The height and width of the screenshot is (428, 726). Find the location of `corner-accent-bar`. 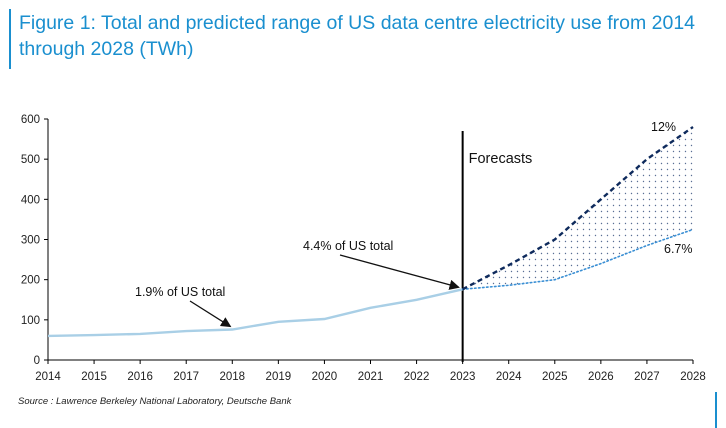

corner-accent-bar is located at coordinates (716, 410).